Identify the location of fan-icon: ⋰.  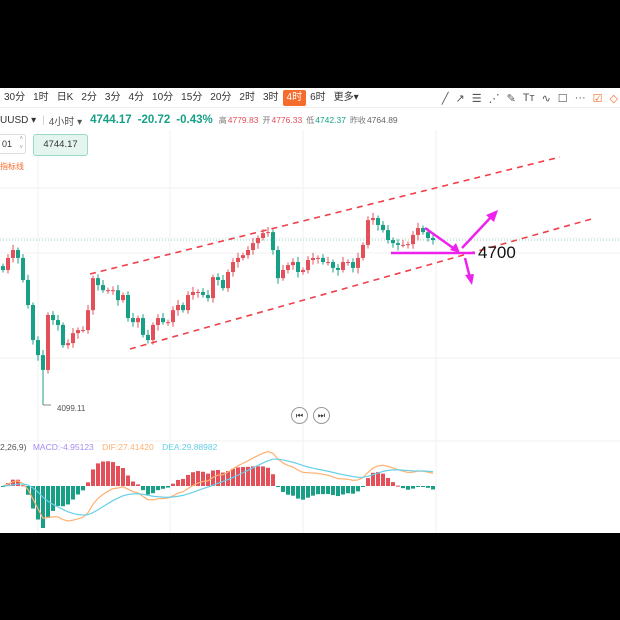
(494, 98).